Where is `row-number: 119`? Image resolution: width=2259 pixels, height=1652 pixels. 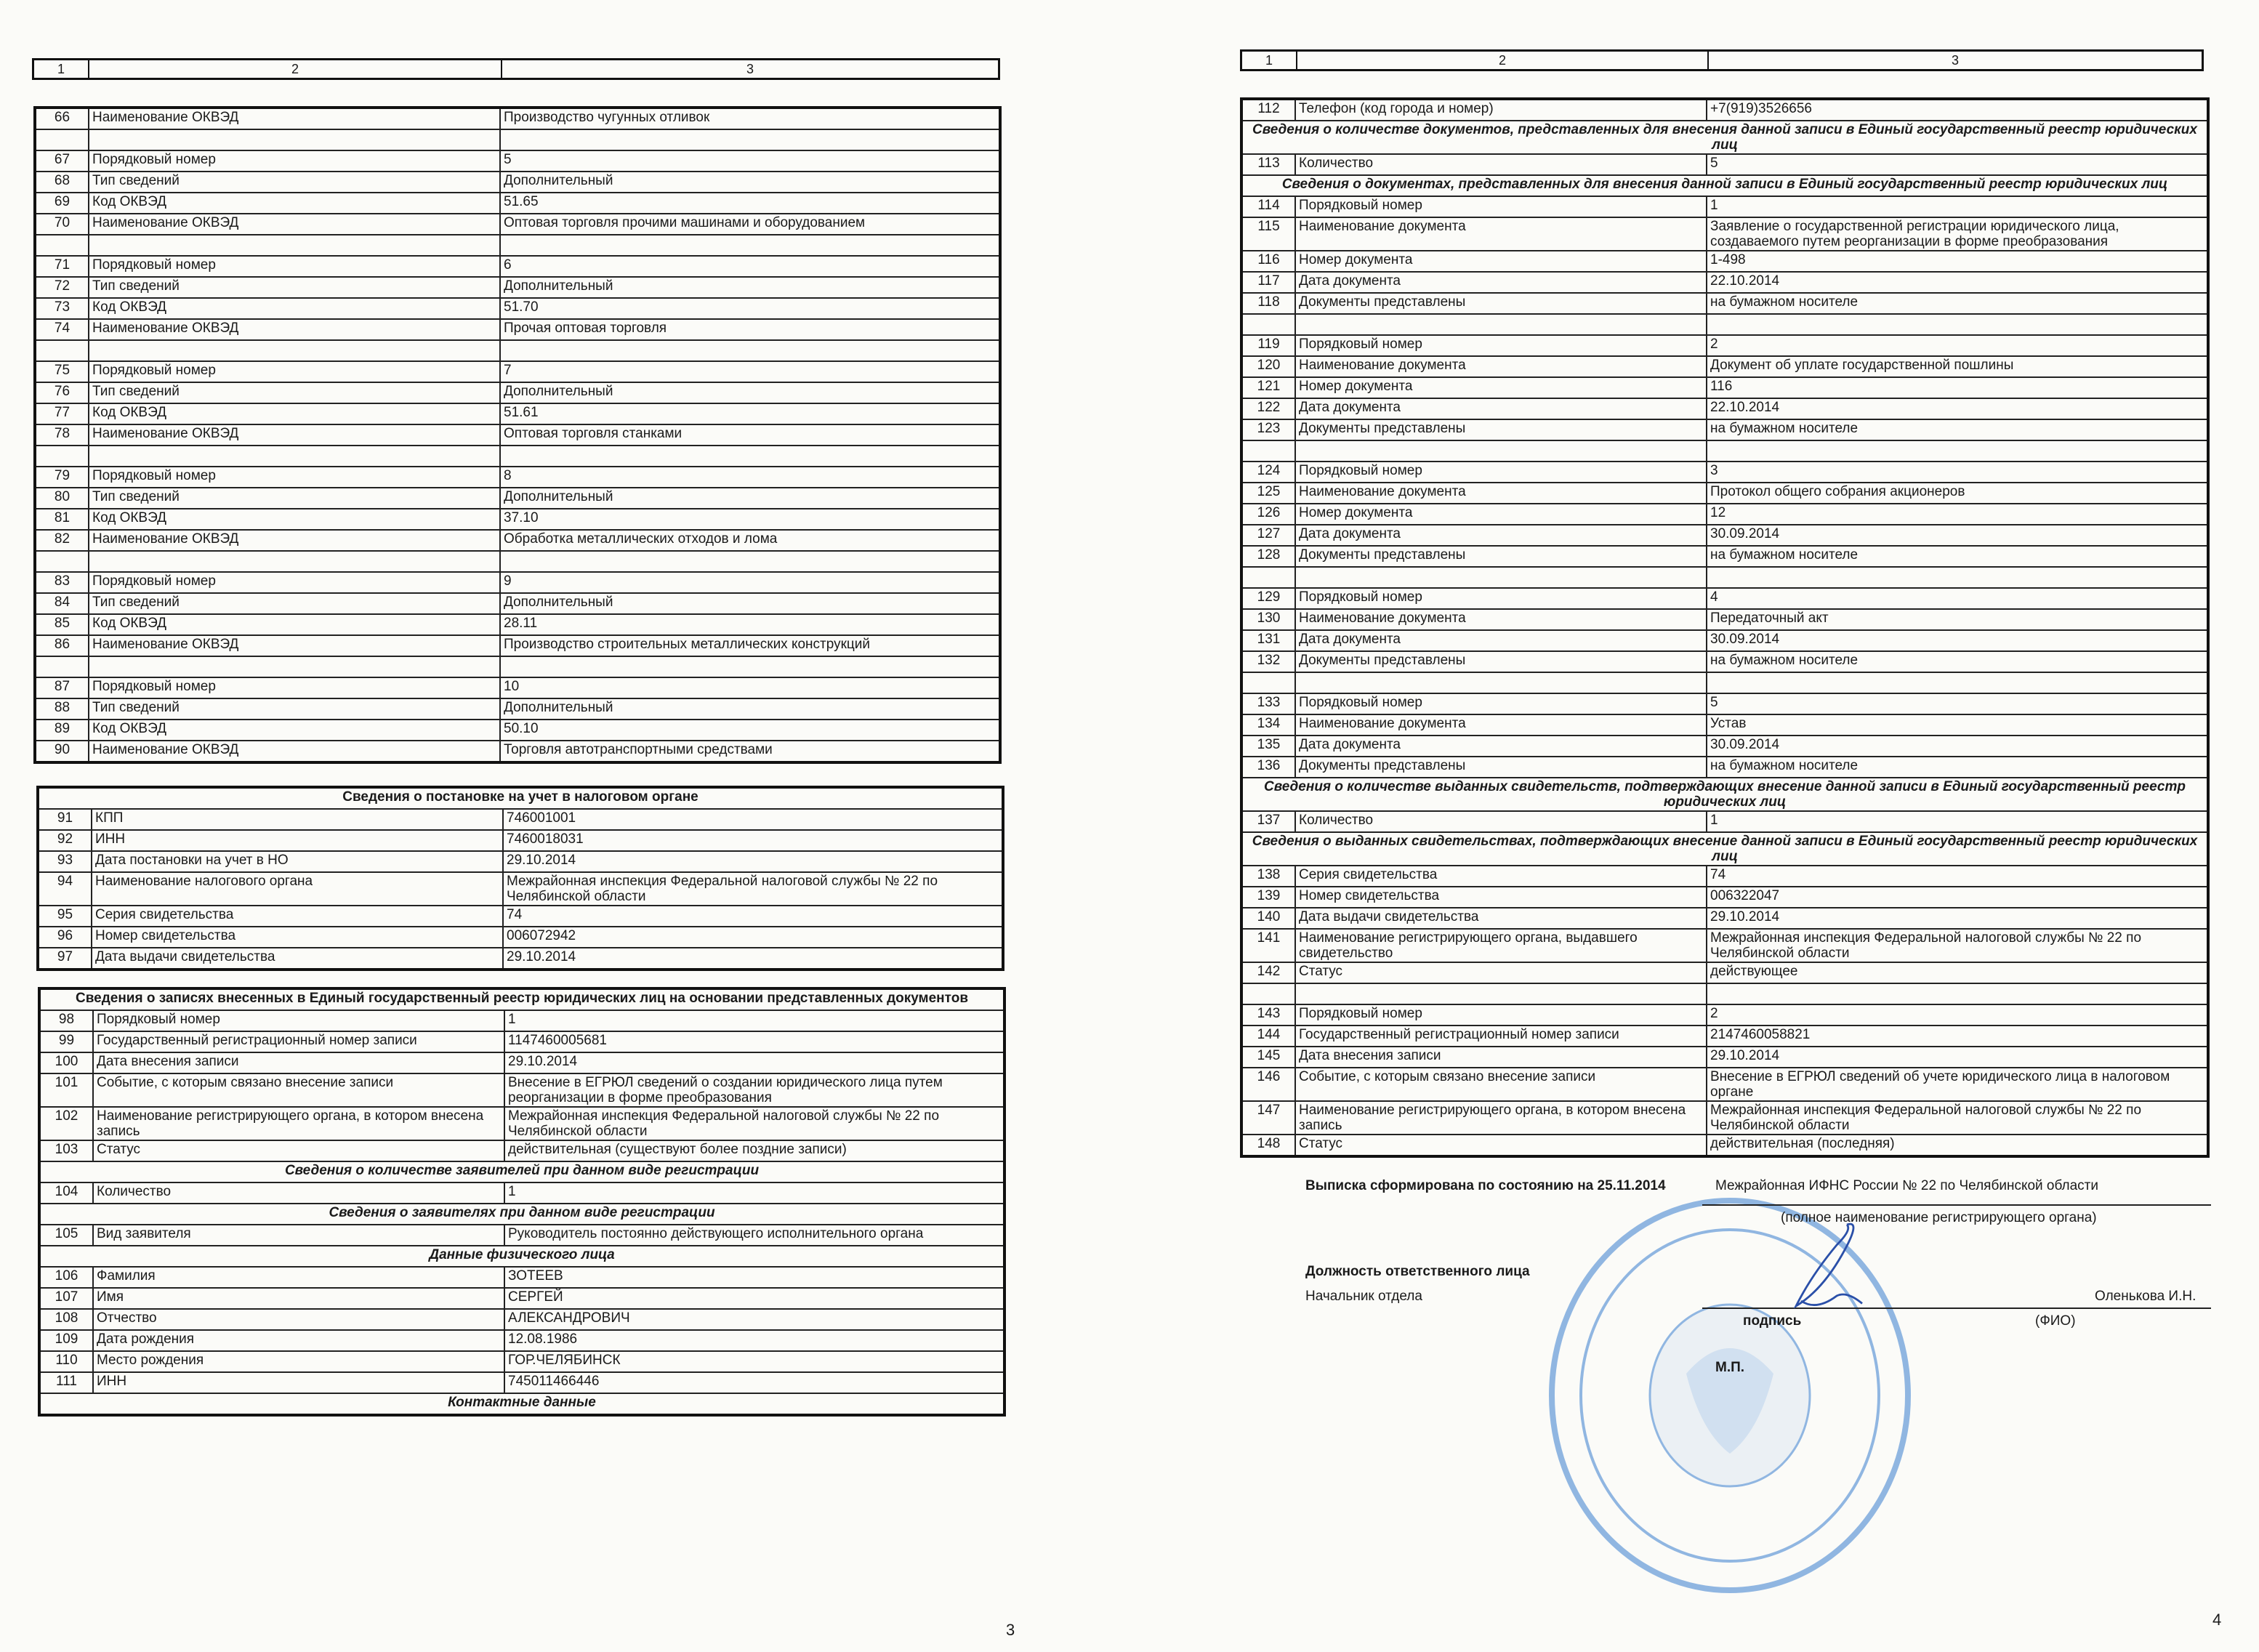 row-number: 119 is located at coordinates (1269, 345).